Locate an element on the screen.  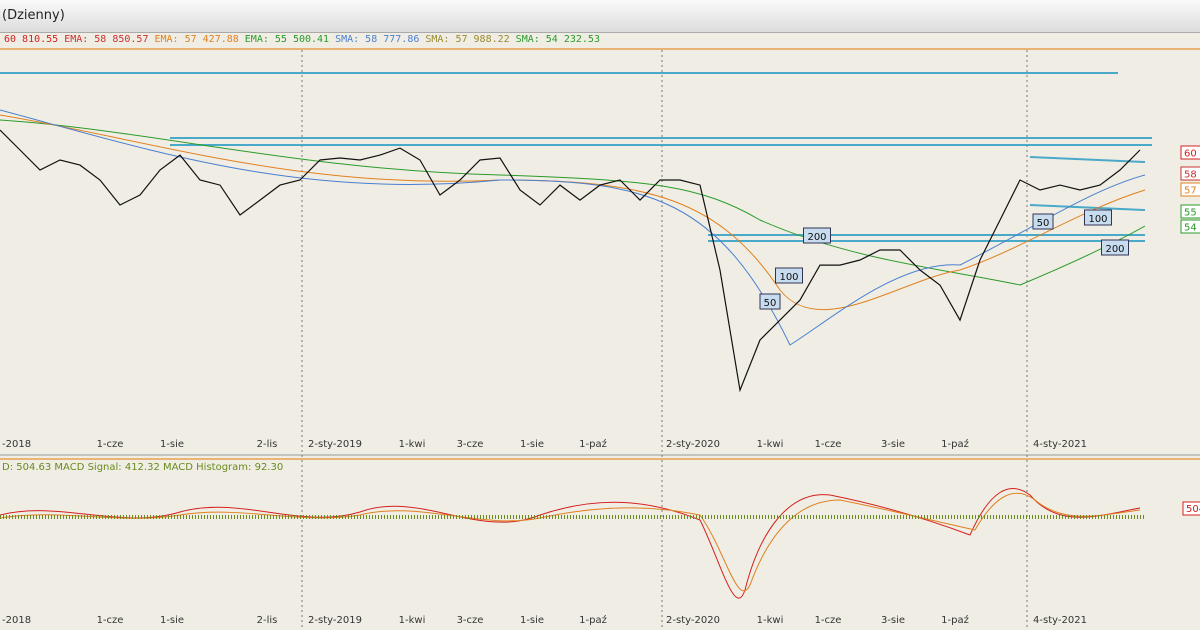
macd-label-box is located at coordinates (1191, 508).